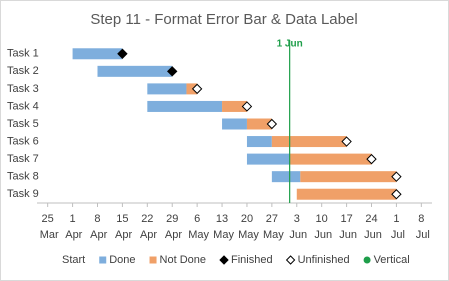 The image size is (449, 281). Describe the element at coordinates (197, 227) in the screenshot. I see `x-tick-label: 6 May` at that location.